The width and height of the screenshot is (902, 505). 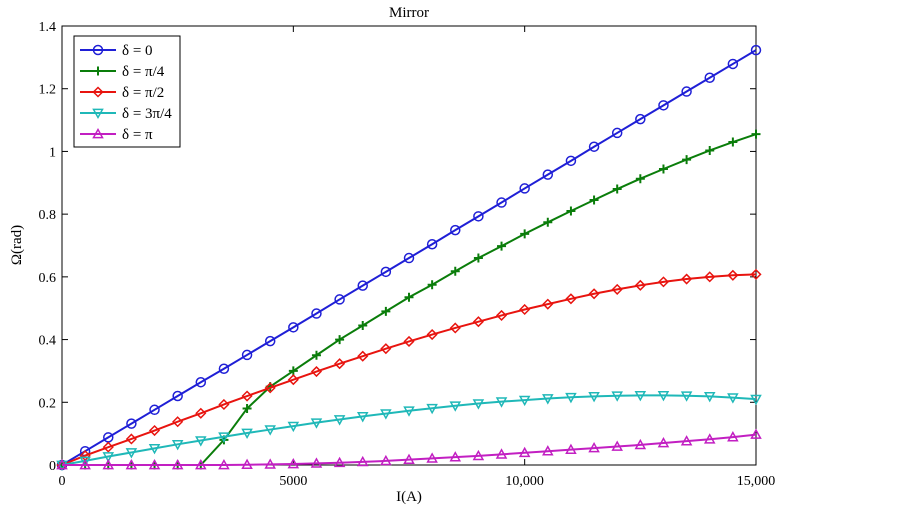 I want to click on legend-label: δ = π/4, so click(x=143, y=72).